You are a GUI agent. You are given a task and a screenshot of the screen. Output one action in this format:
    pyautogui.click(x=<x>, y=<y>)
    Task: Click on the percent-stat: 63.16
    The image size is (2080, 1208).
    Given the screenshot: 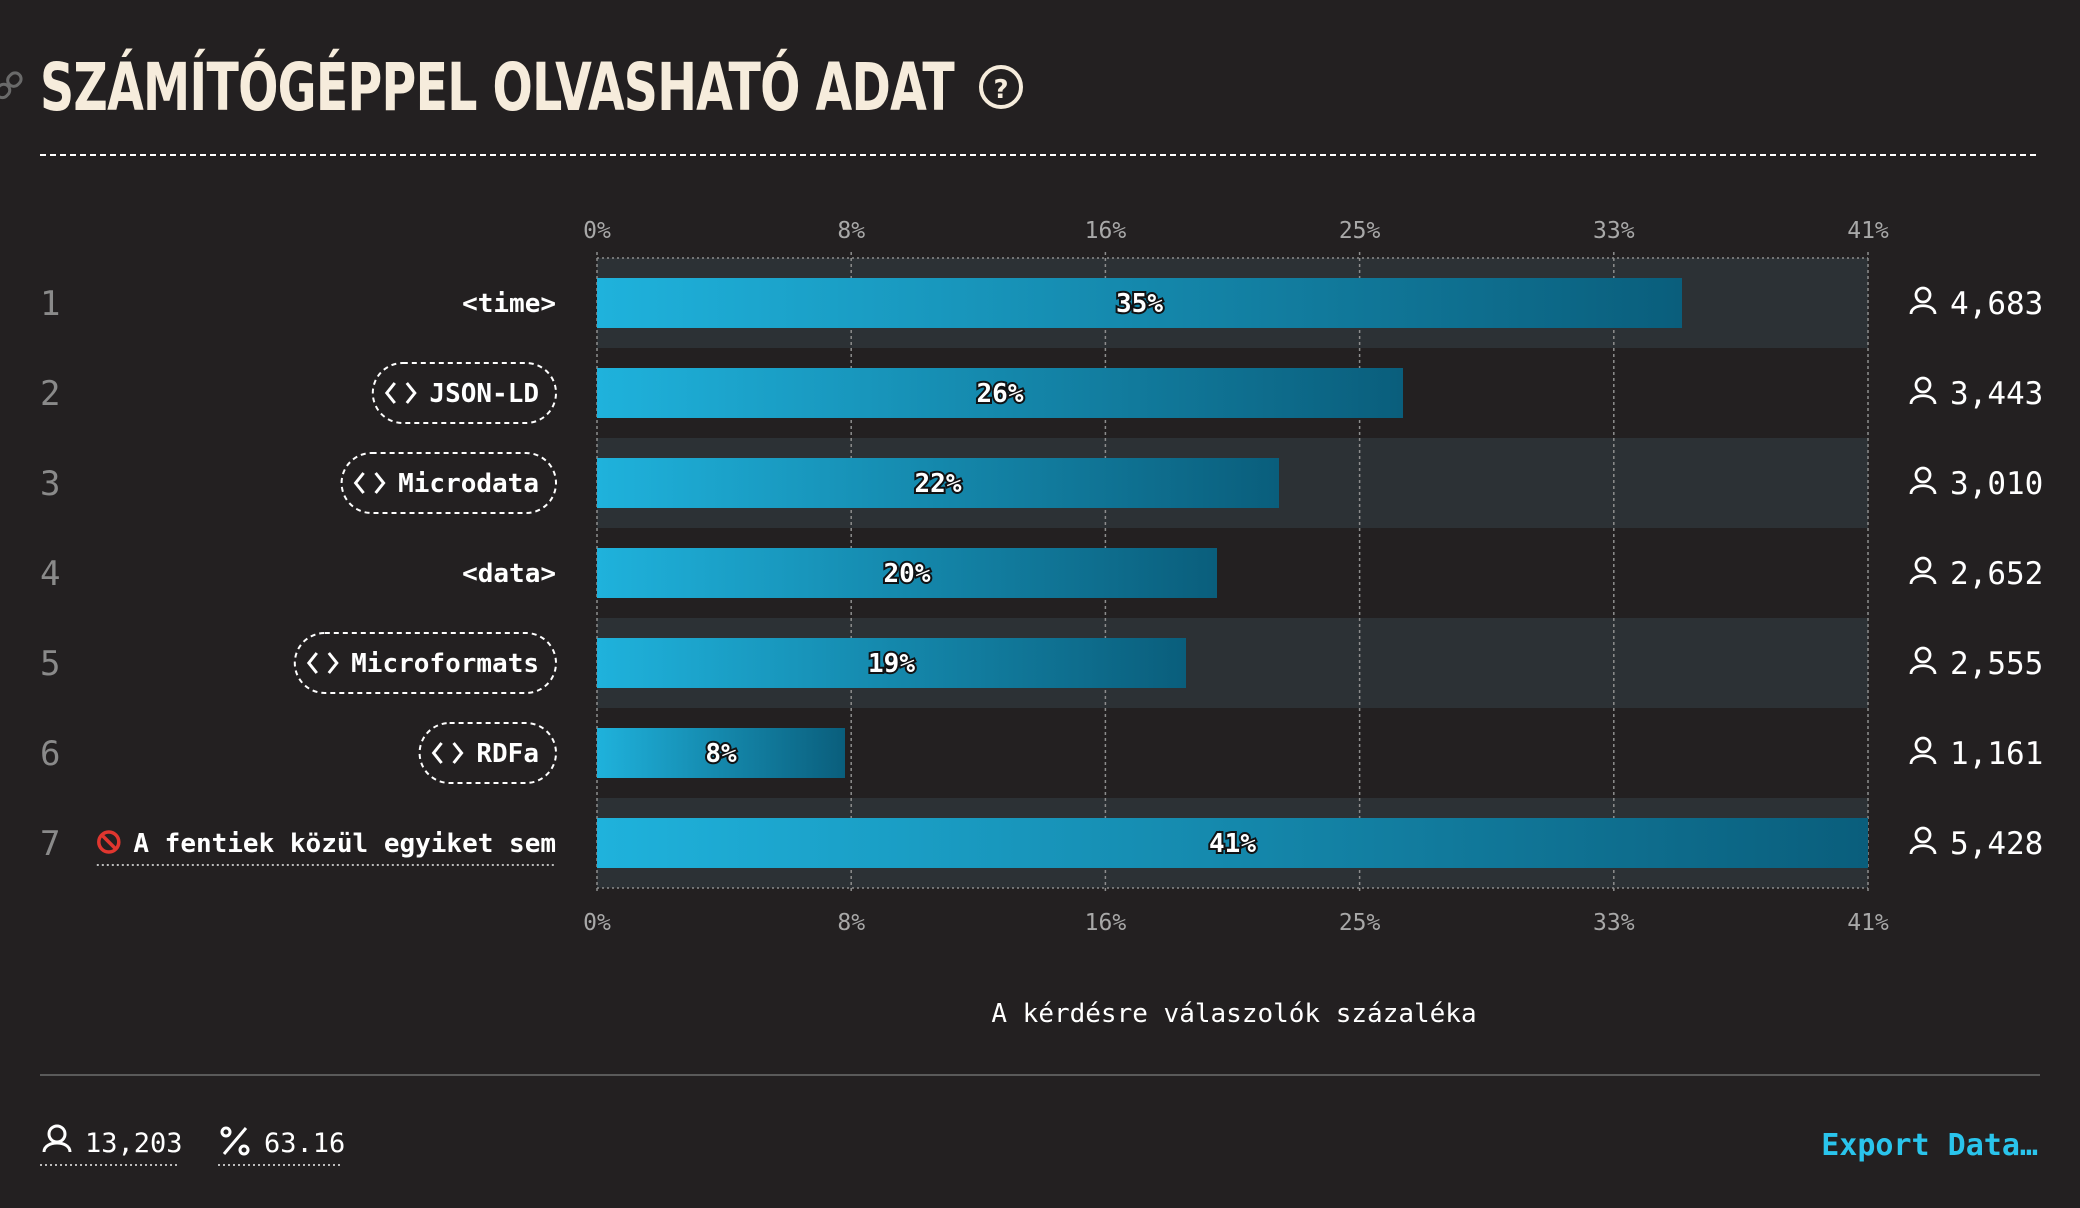 What is the action you would take?
    pyautogui.click(x=281, y=1146)
    